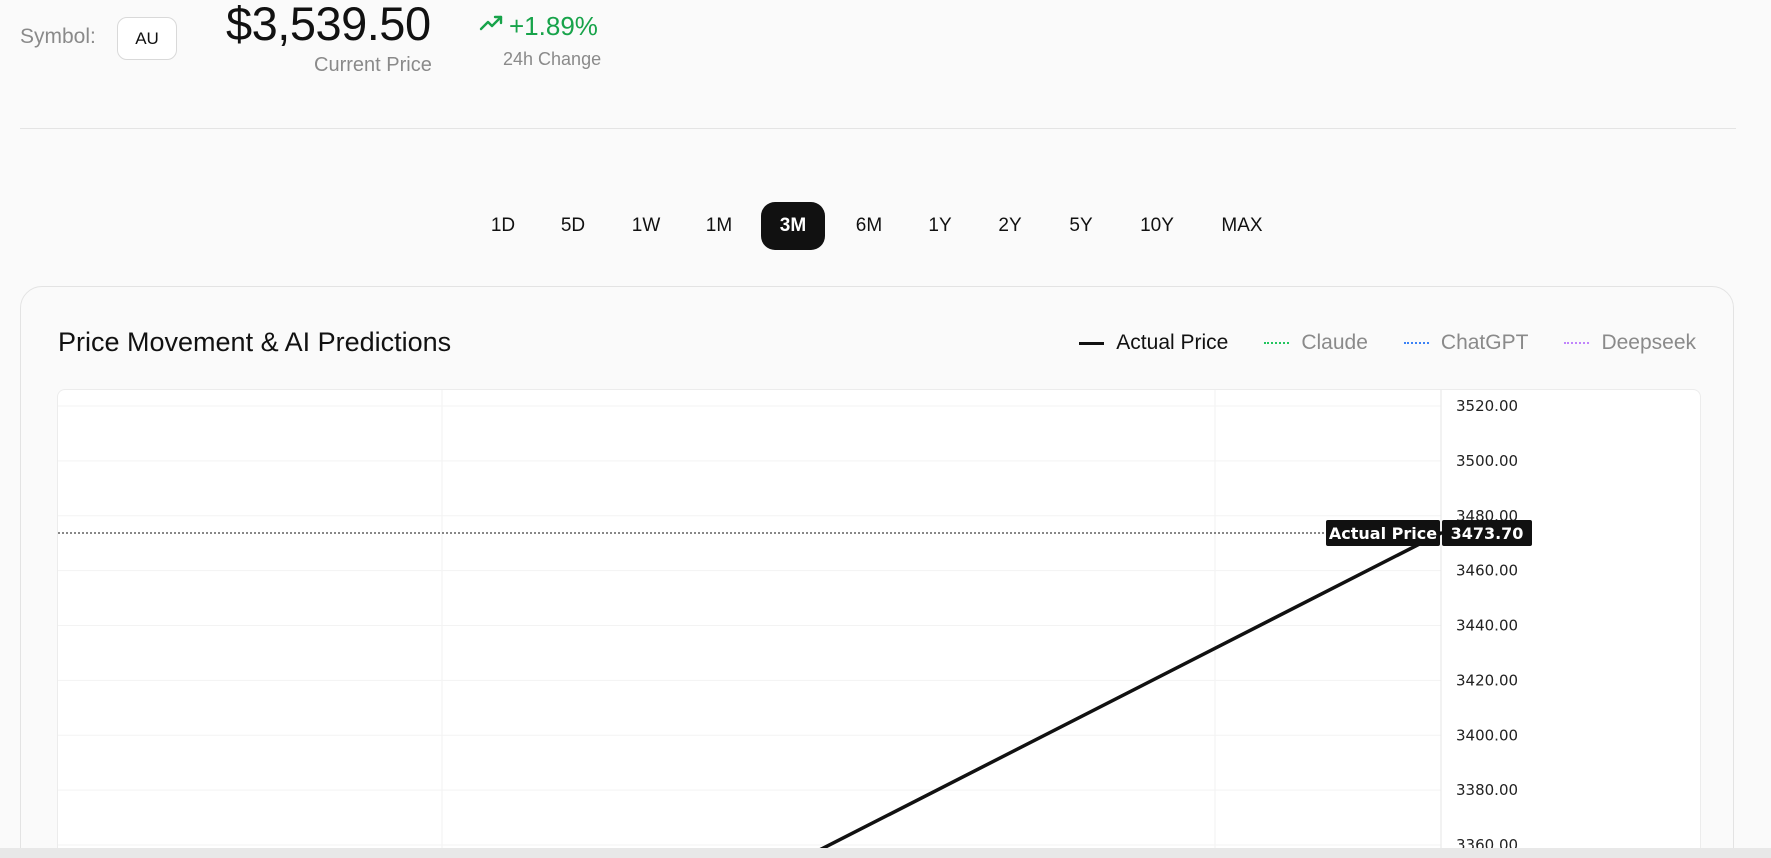 This screenshot has height=858, width=1771. Describe the element at coordinates (552, 59) in the screenshot. I see `change-caption: 24h Change` at that location.